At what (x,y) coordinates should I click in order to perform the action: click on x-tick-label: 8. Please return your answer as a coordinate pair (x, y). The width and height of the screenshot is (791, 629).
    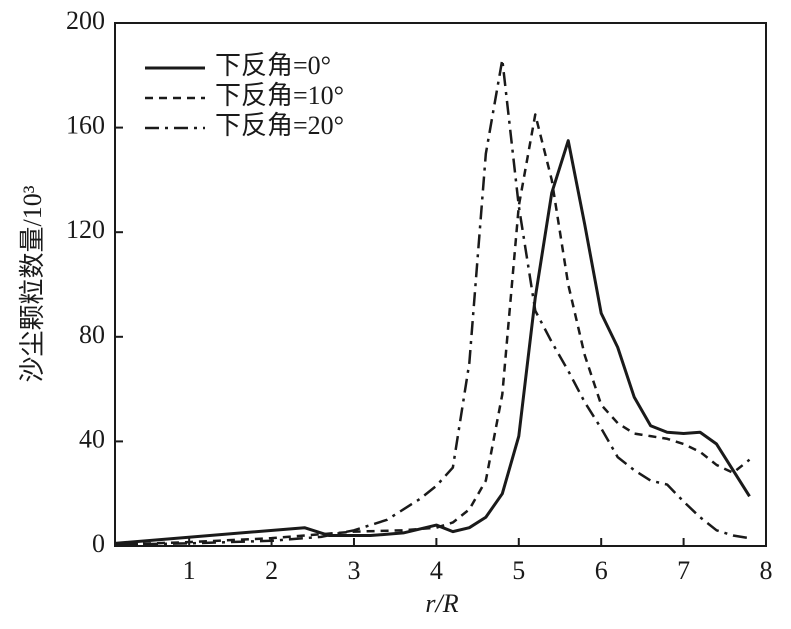
    Looking at the image, I should click on (766, 570).